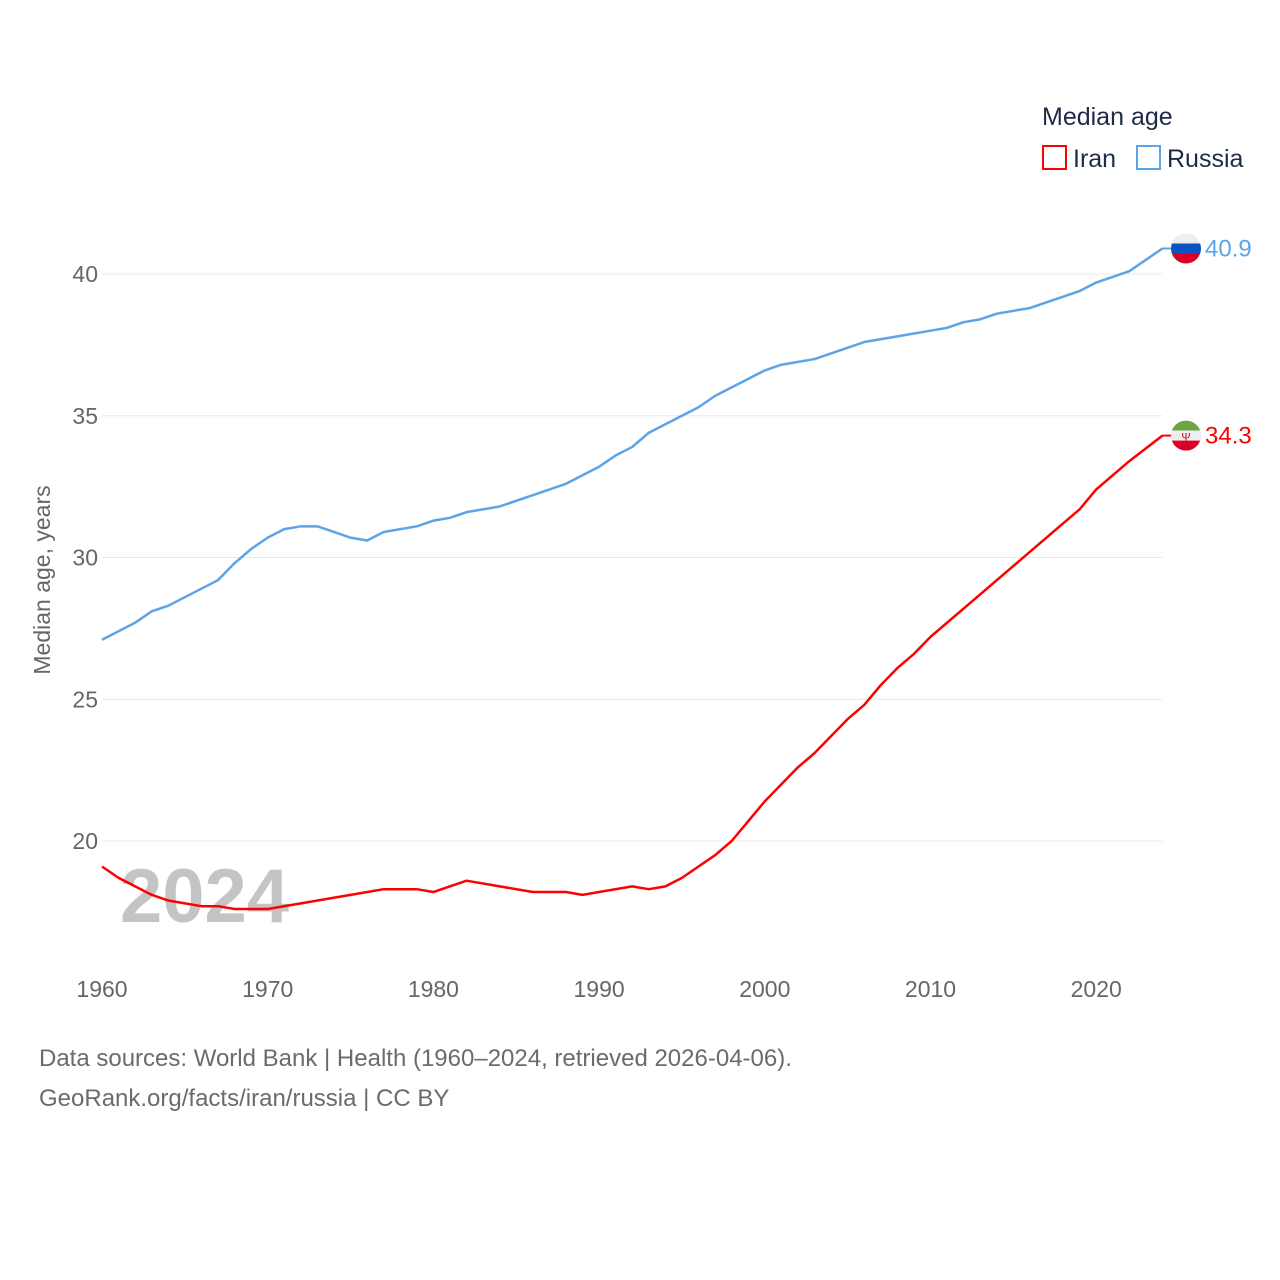  What do you see at coordinates (764, 989) in the screenshot?
I see `x-tick-label: 2000` at bounding box center [764, 989].